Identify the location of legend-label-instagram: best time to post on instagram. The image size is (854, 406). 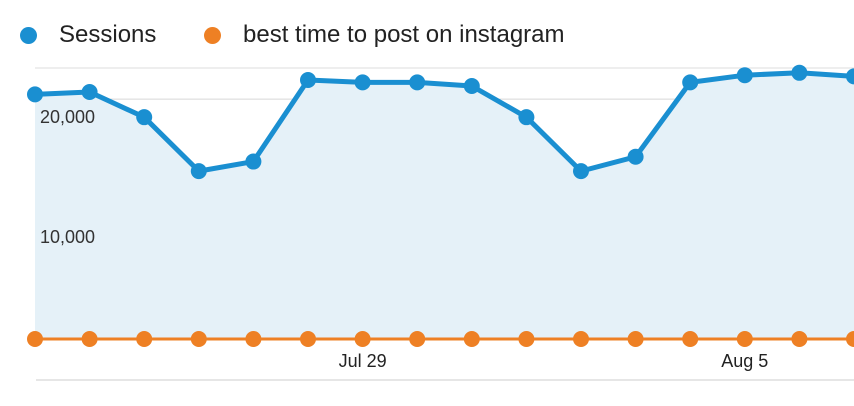
(404, 34).